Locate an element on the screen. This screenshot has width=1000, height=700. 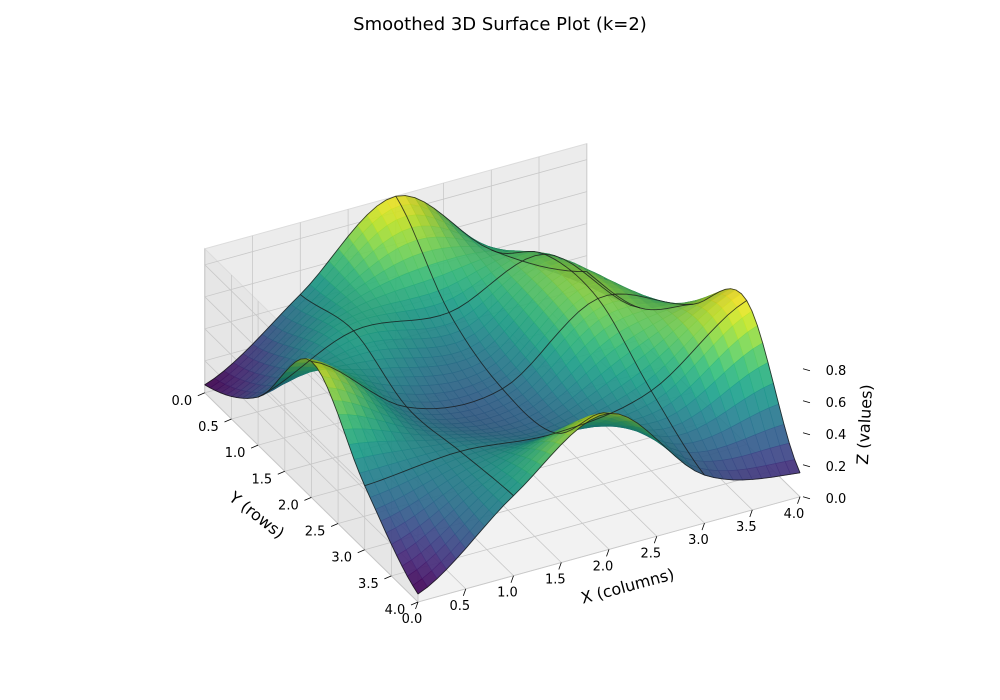
y-tick-label: 3.5 is located at coordinates (368, 584).